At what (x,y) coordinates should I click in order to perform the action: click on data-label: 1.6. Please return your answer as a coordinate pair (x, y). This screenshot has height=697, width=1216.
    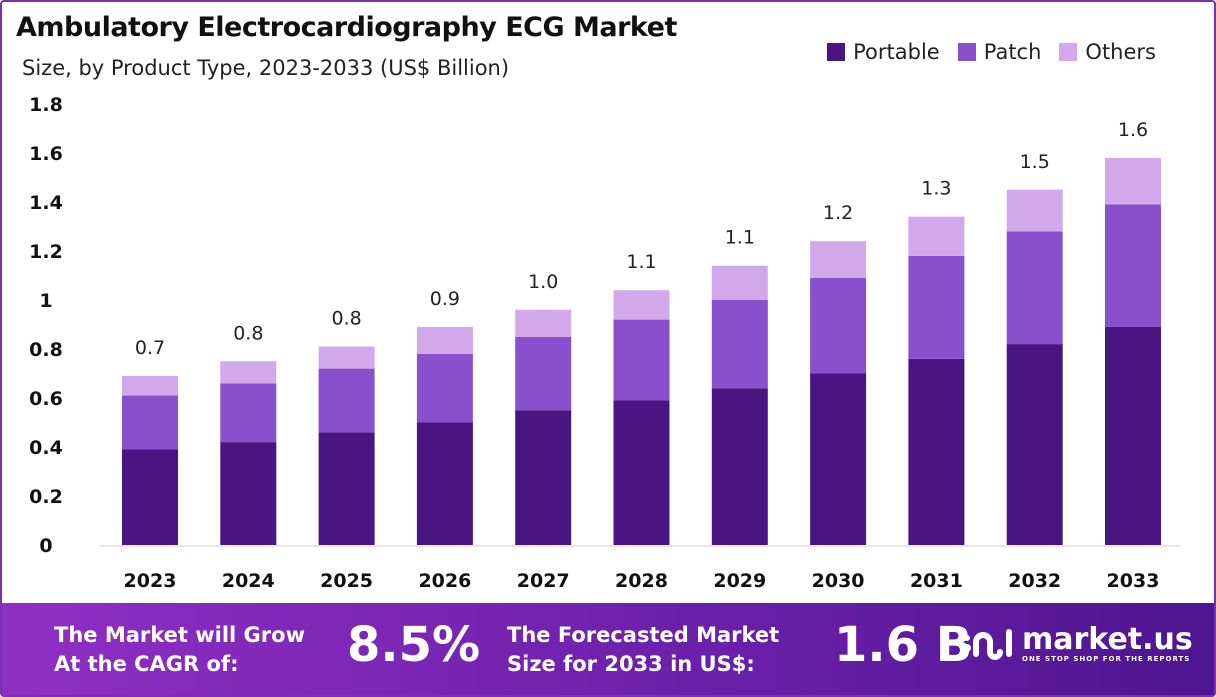
    Looking at the image, I should click on (1133, 130).